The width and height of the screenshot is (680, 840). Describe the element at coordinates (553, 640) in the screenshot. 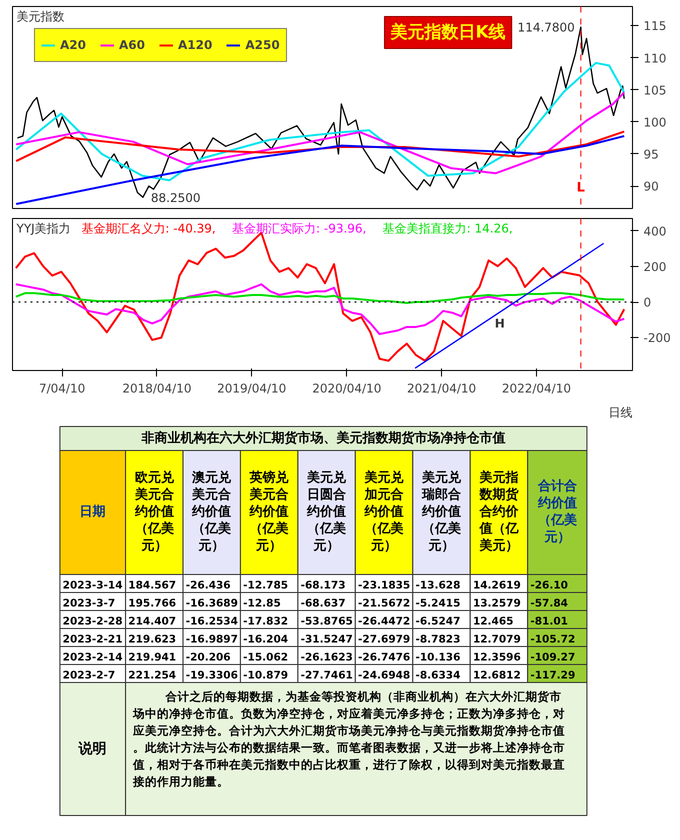

I see `text: -105.72` at that location.